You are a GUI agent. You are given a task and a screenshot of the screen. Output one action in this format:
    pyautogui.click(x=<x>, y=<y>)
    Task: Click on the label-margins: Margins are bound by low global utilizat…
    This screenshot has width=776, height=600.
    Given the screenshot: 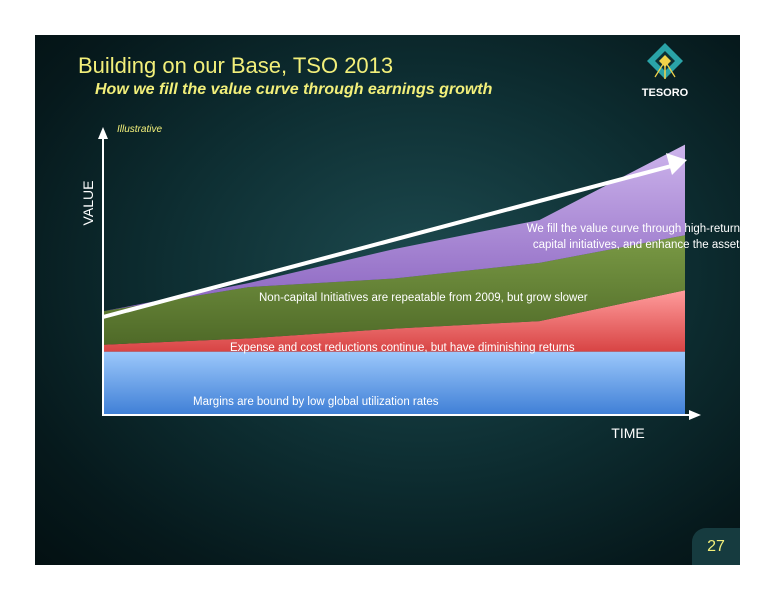 What is the action you would take?
    pyautogui.click(x=316, y=402)
    